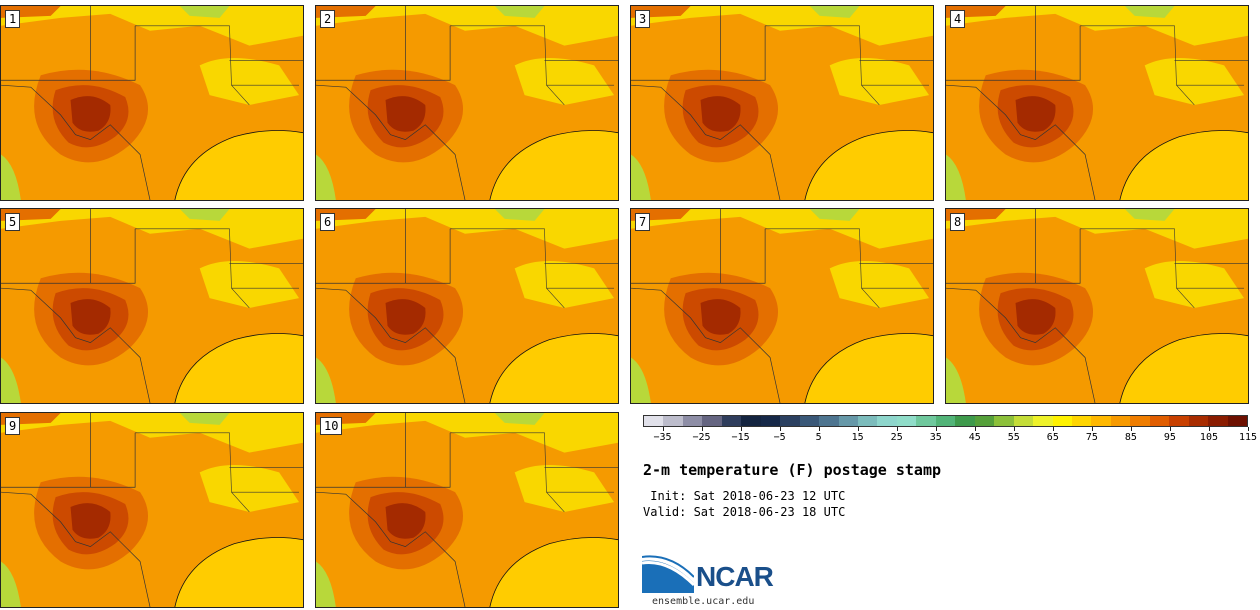 The width and height of the screenshot is (1260, 610). I want to click on colorbar-tick-label: 5, so click(818, 437).